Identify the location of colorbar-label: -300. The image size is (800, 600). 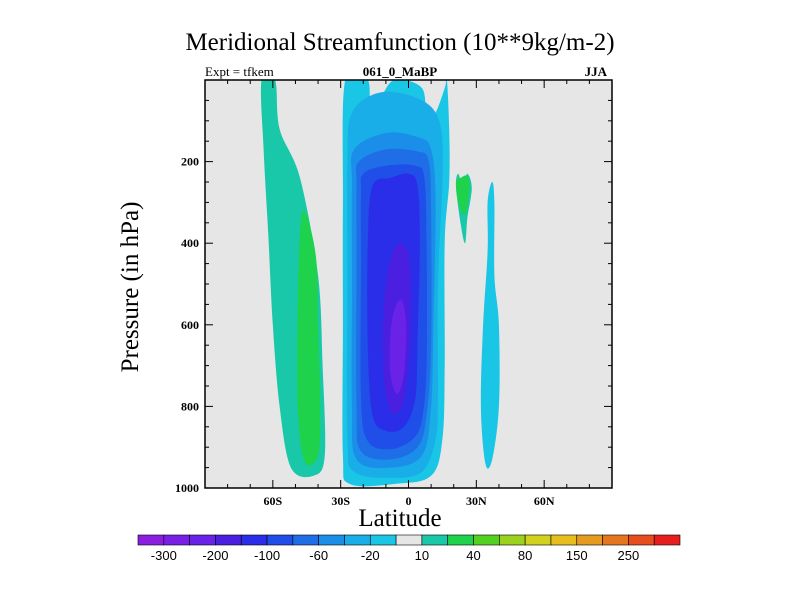
(164, 555).